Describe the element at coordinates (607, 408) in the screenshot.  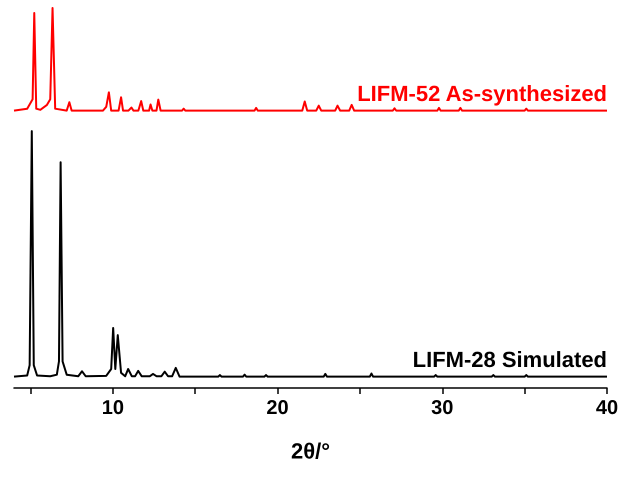
I see `x-tick-label: 40` at that location.